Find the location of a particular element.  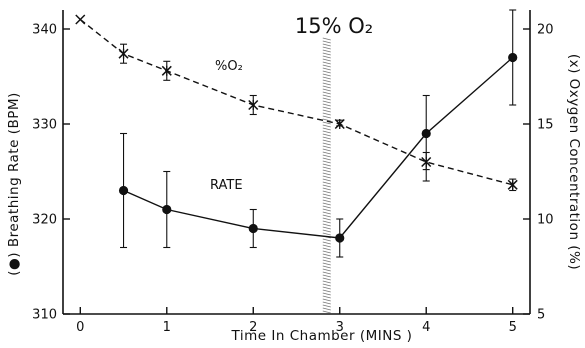

series-label-oxygen: %O₂ is located at coordinates (229, 66).